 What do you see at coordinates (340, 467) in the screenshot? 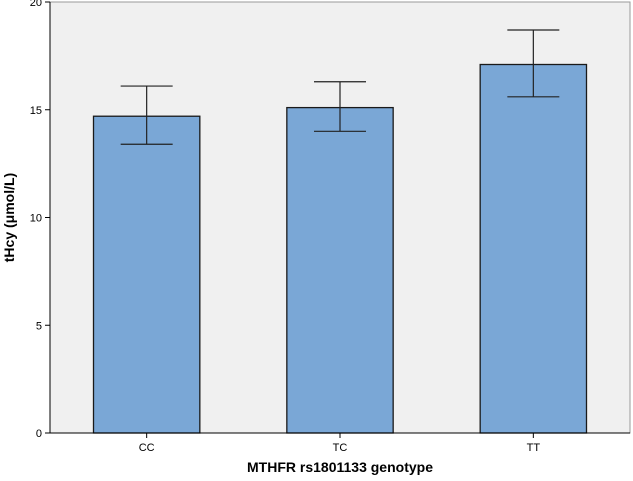
I see `x-axis-title: MTHFR rs1801133 genotype` at bounding box center [340, 467].